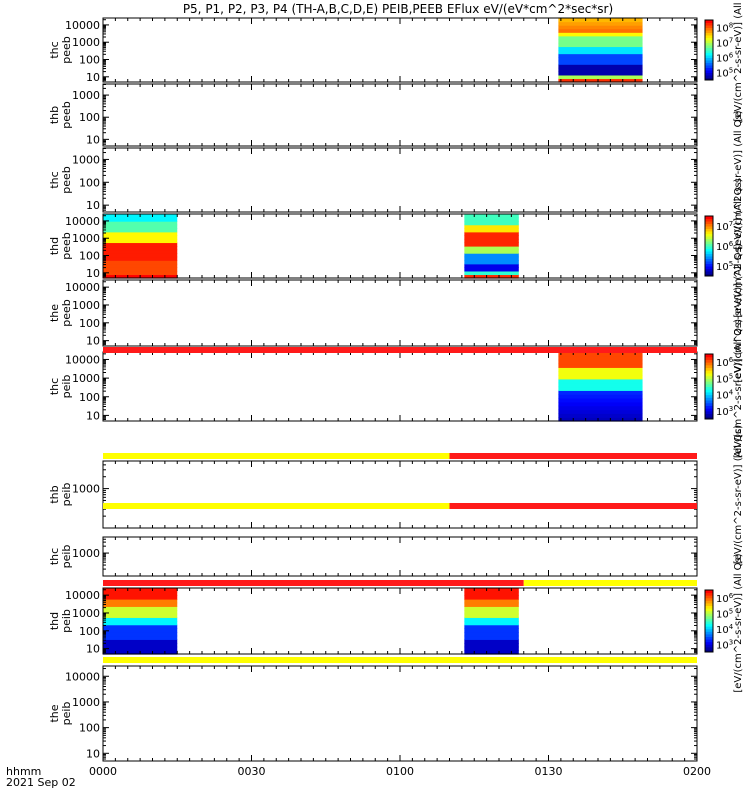 This screenshot has height=800, width=750. Describe the element at coordinates (373, 386) in the screenshot. I see `panel-6: 10 100 1000 10000 thc peib` at that location.